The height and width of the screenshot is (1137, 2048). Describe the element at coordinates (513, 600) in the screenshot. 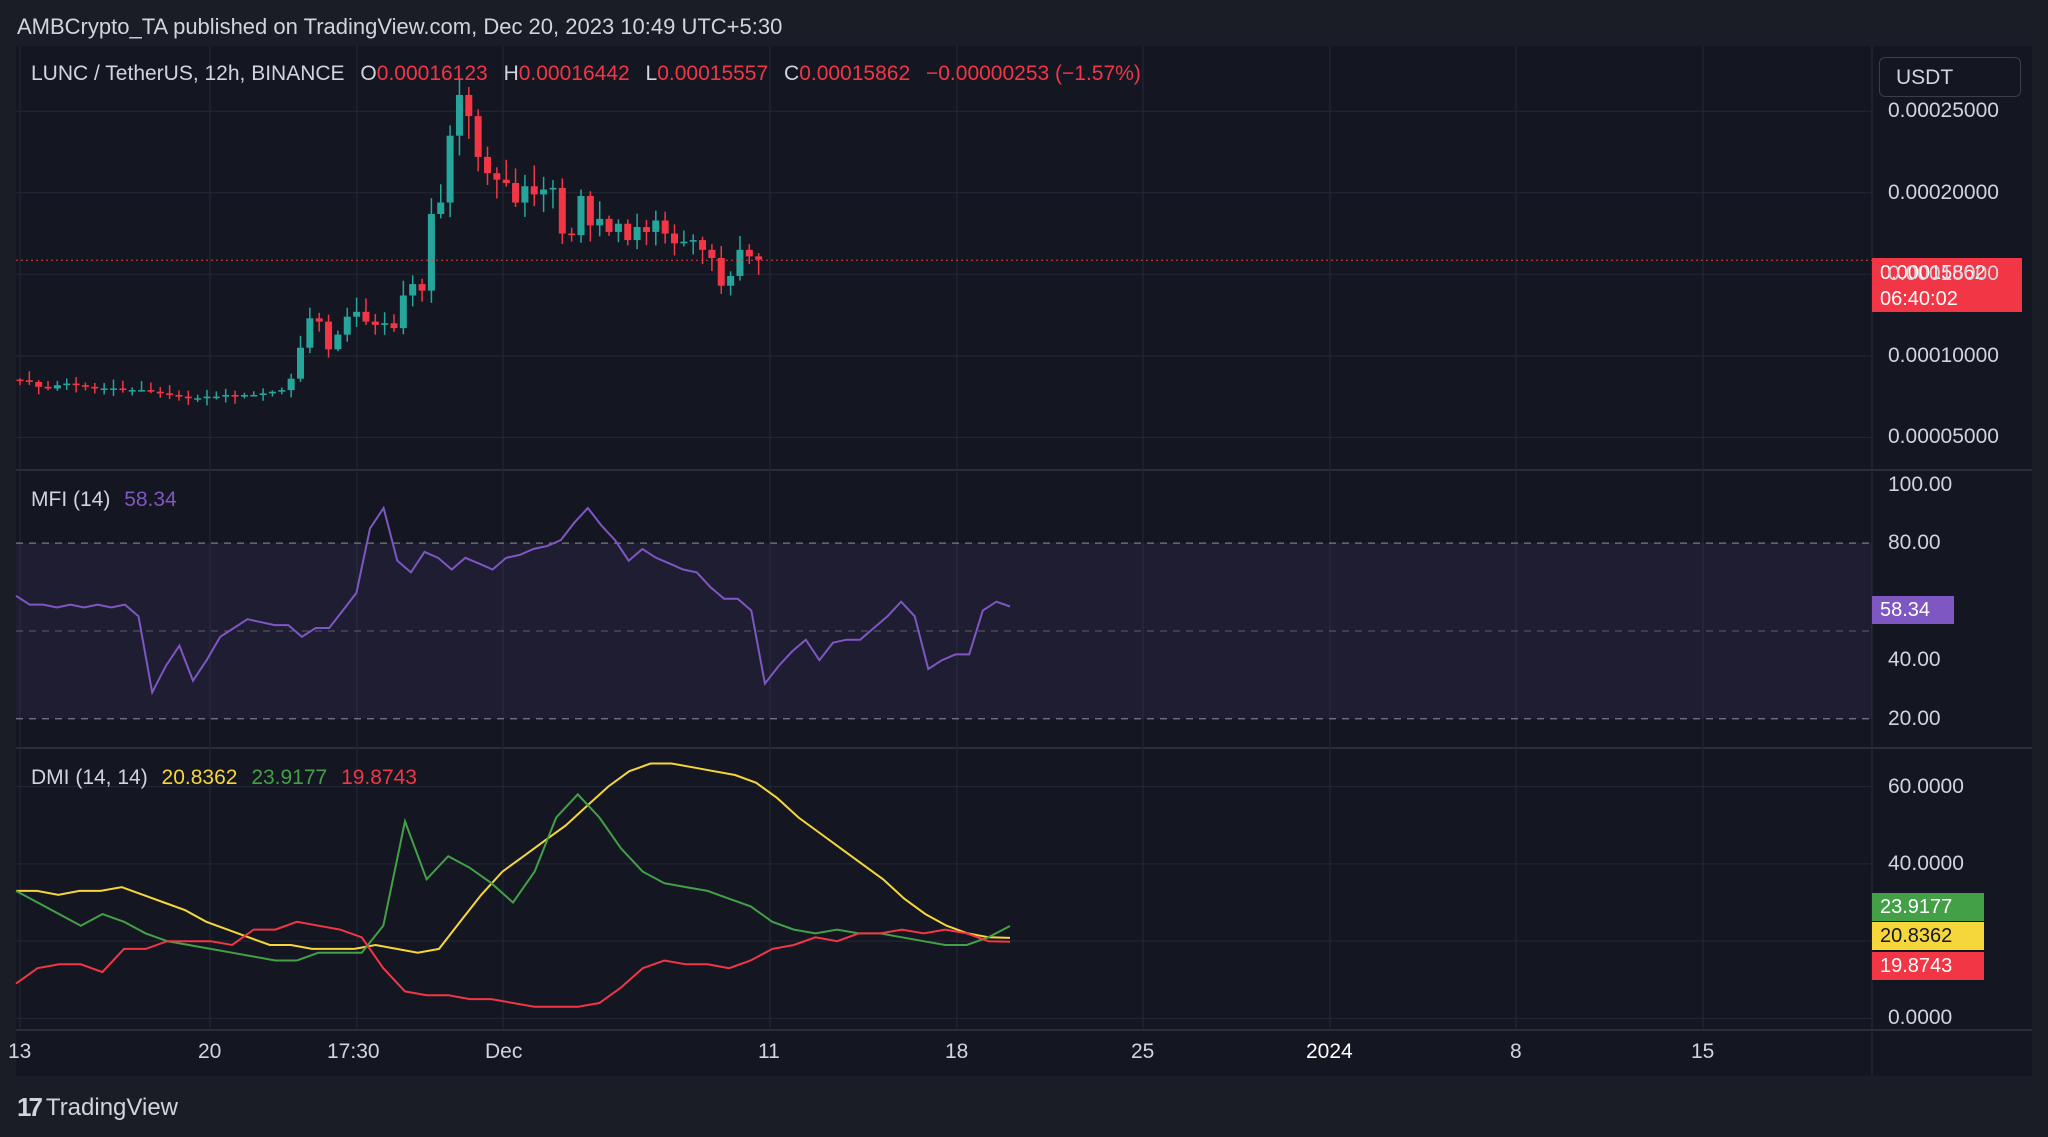

I see `mfi-line` at that location.